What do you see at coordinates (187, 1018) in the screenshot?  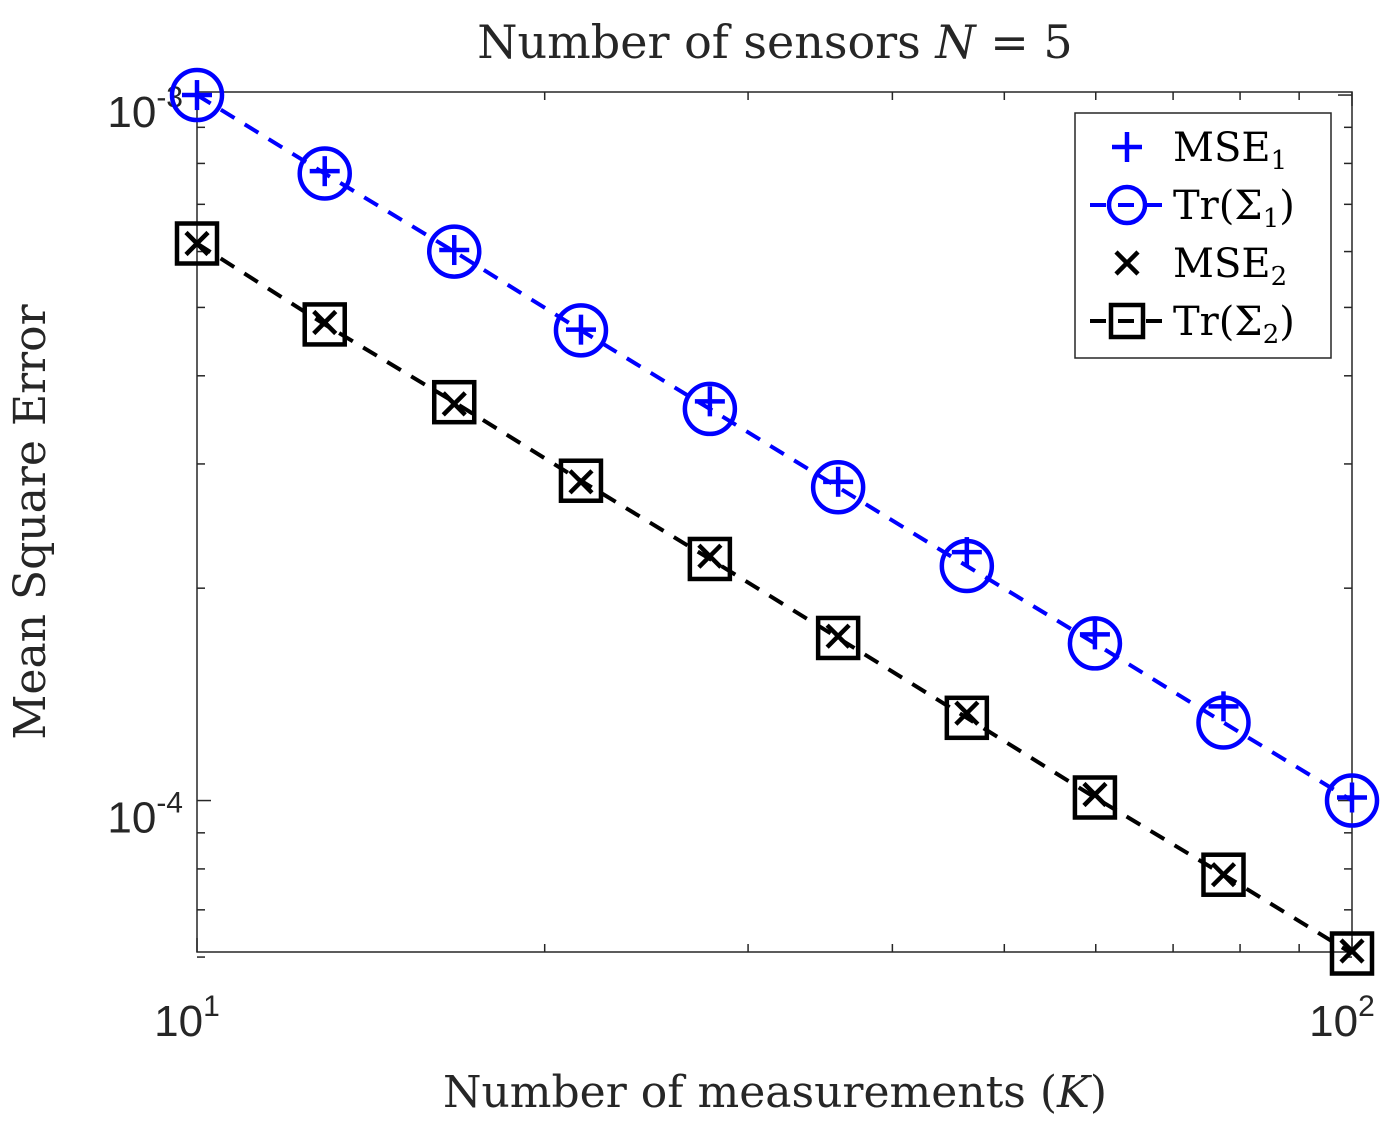 I see `x-tick-label: 10¹` at bounding box center [187, 1018].